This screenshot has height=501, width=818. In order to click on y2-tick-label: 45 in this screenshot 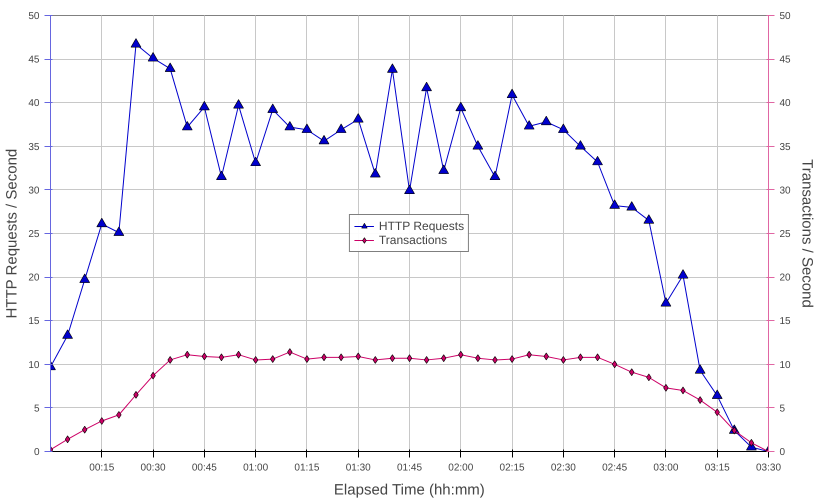, I will do `click(786, 60)`.